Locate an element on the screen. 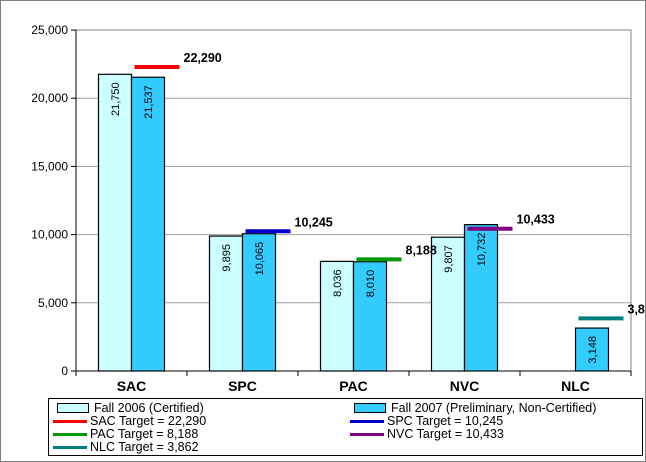  legend-line-spc-target is located at coordinates (367, 421).